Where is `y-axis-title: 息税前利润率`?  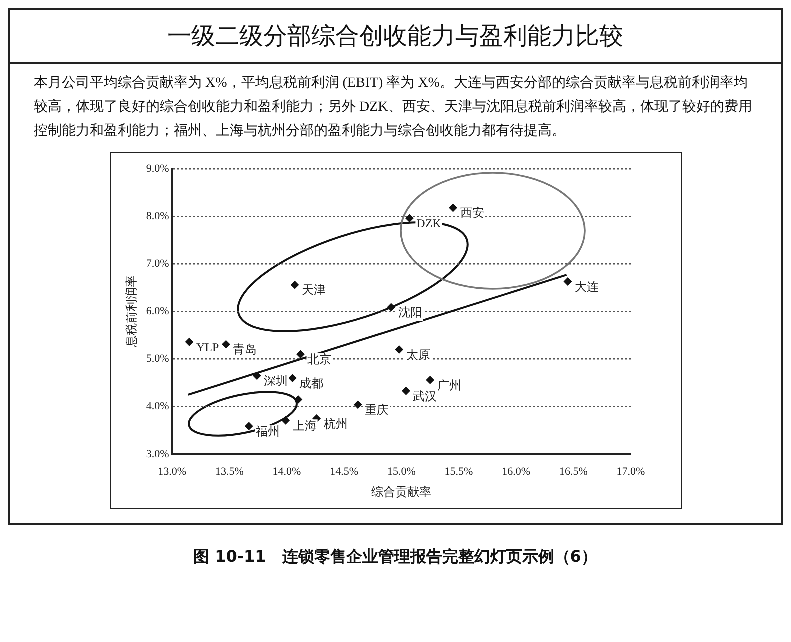
y-axis-title: 息税前利润率 is located at coordinates (131, 312).